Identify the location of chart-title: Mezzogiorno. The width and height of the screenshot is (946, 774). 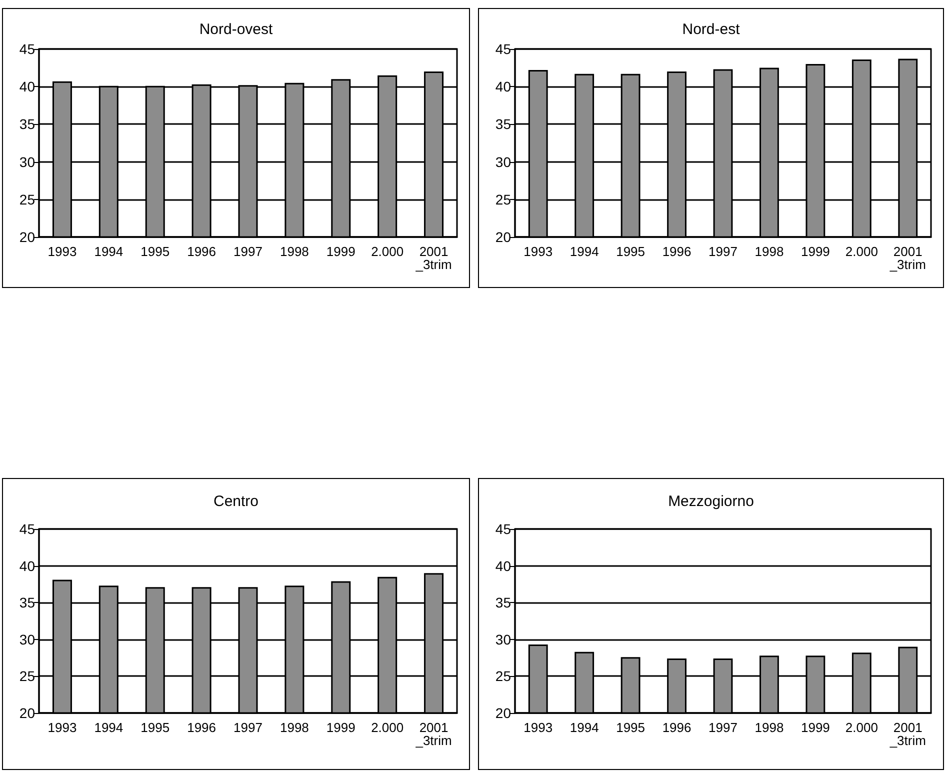
(711, 501).